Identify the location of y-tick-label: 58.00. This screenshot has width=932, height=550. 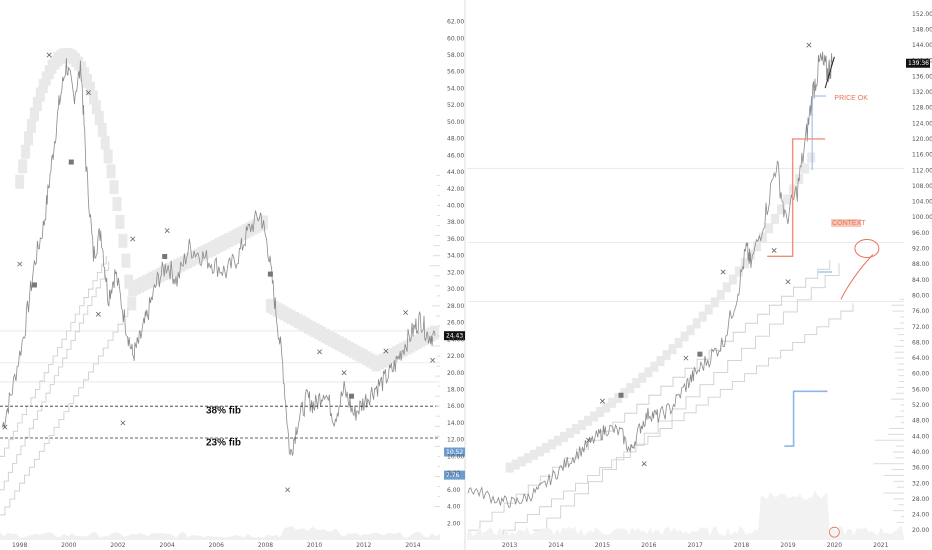
(455, 55).